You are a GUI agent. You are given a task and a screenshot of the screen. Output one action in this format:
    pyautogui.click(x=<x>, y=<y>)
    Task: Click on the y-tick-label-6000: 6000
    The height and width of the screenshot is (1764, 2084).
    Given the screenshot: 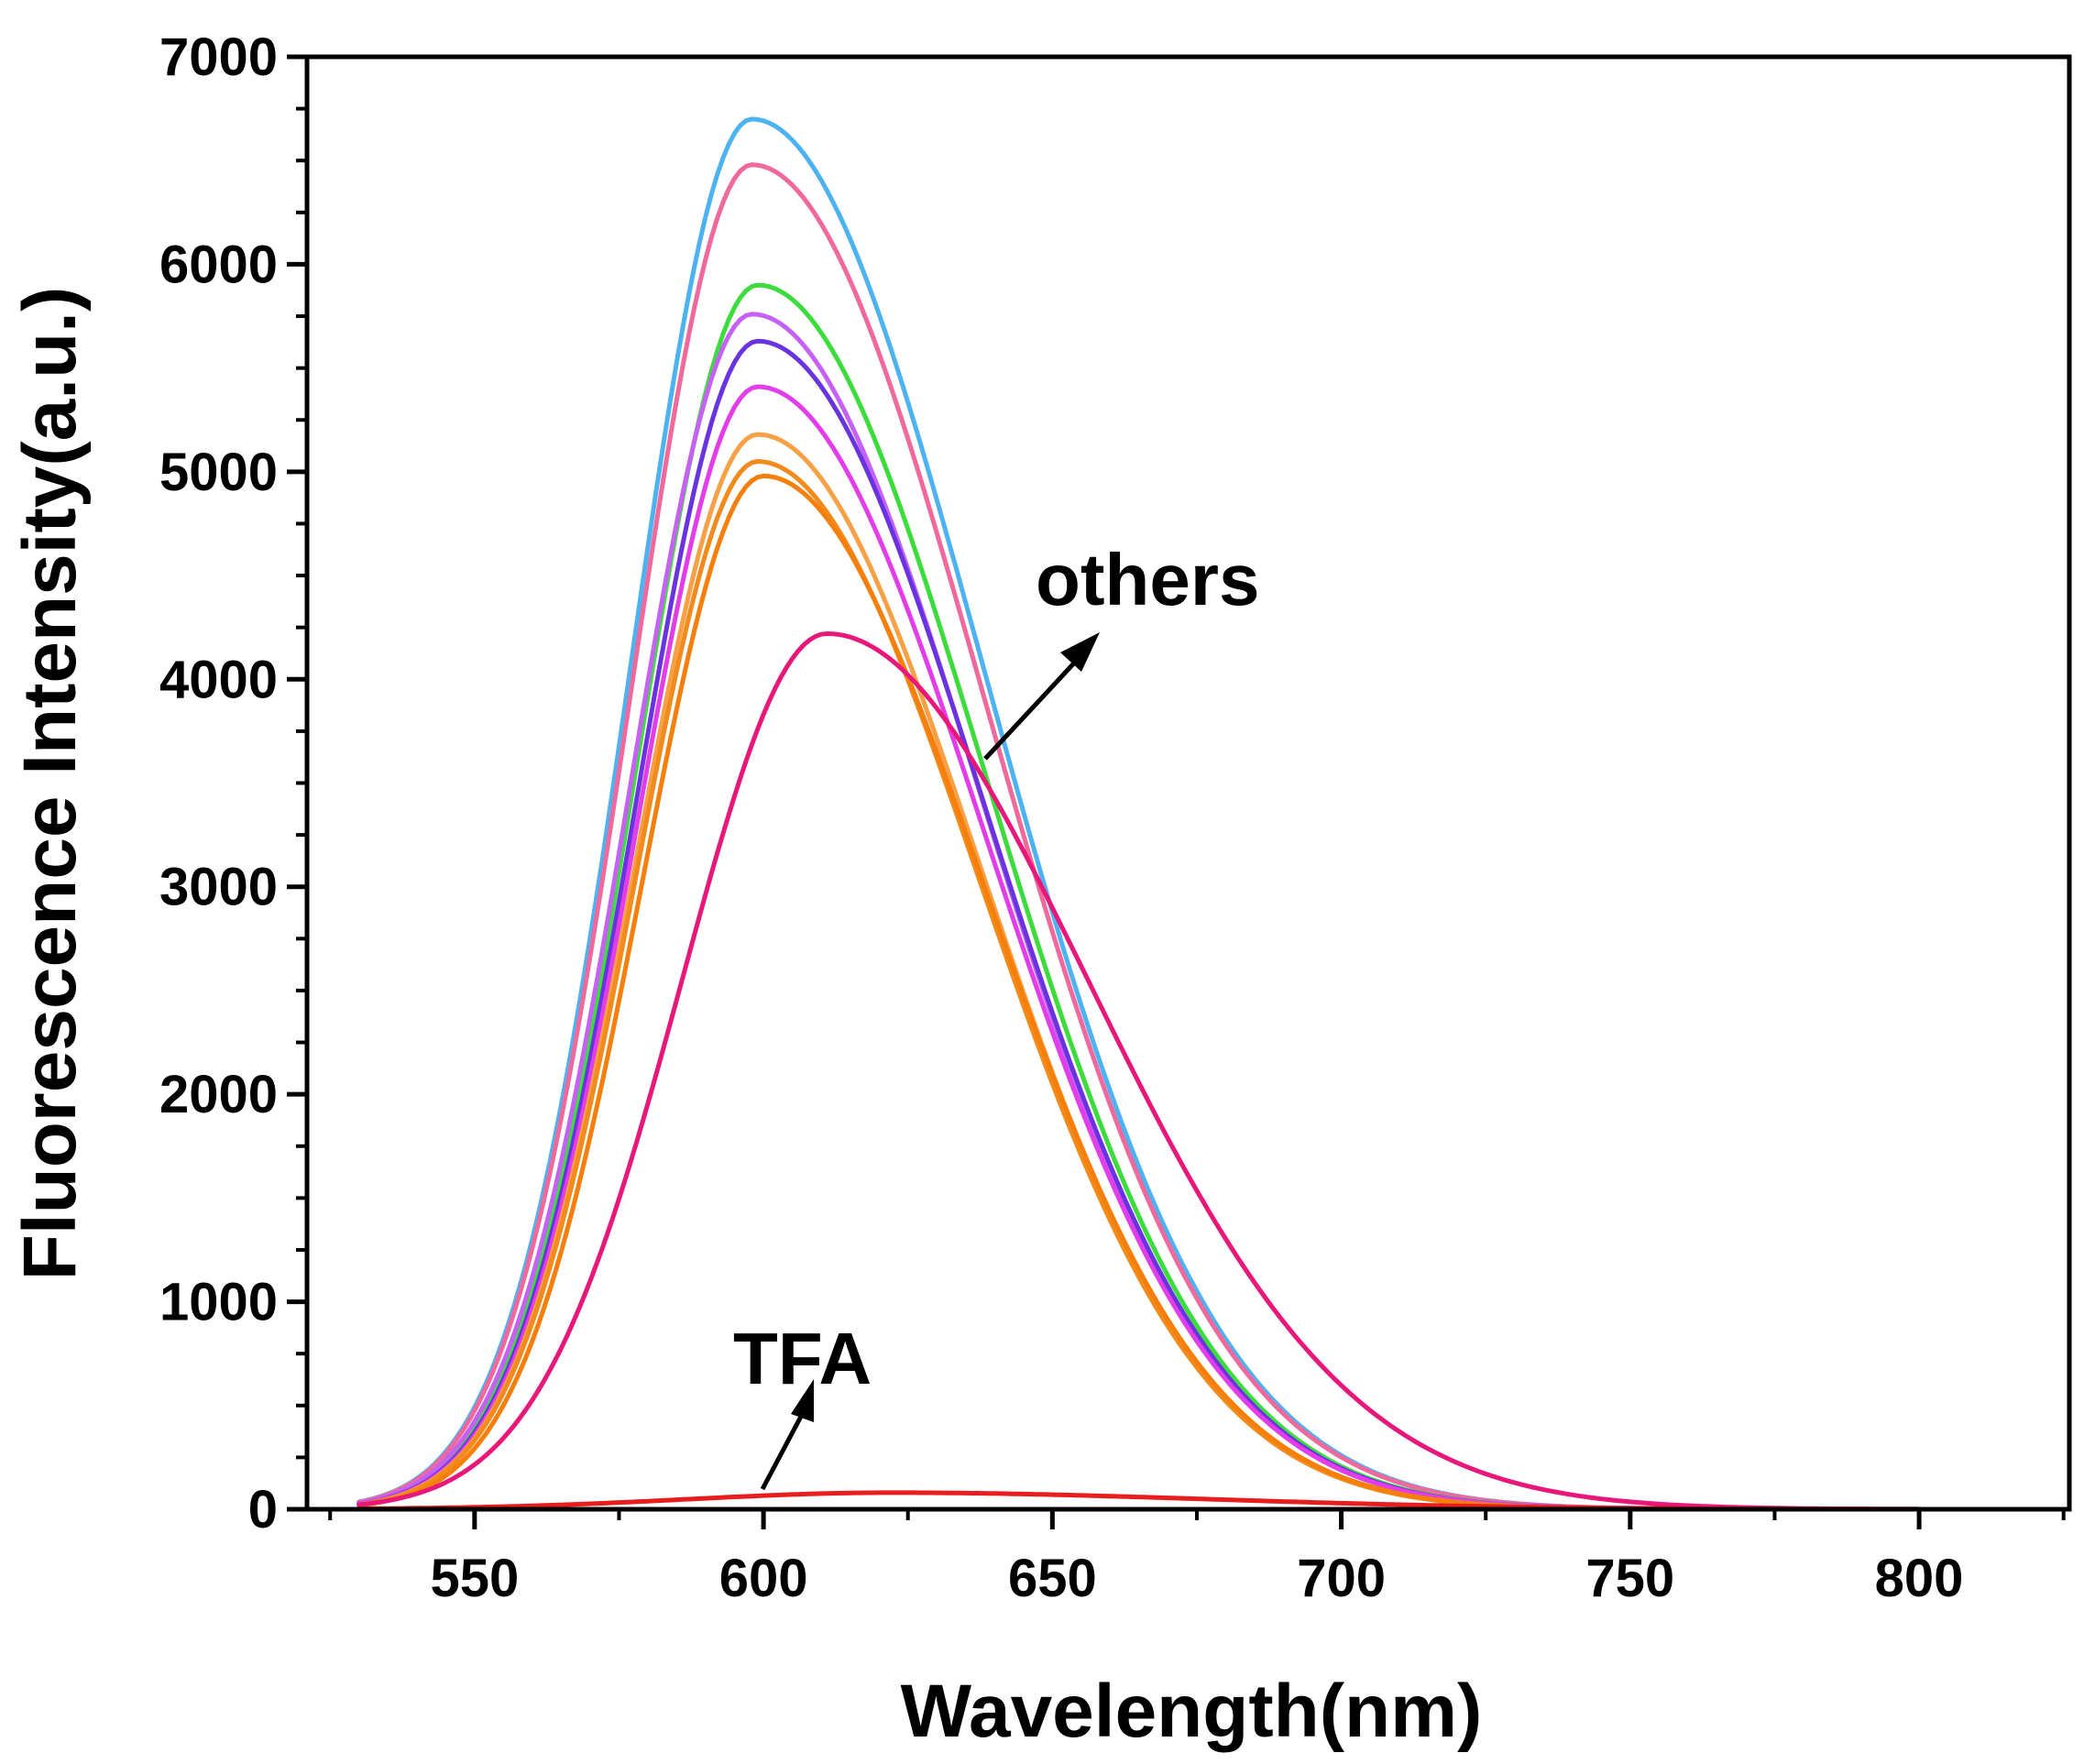 What is the action you would take?
    pyautogui.click(x=218, y=264)
    